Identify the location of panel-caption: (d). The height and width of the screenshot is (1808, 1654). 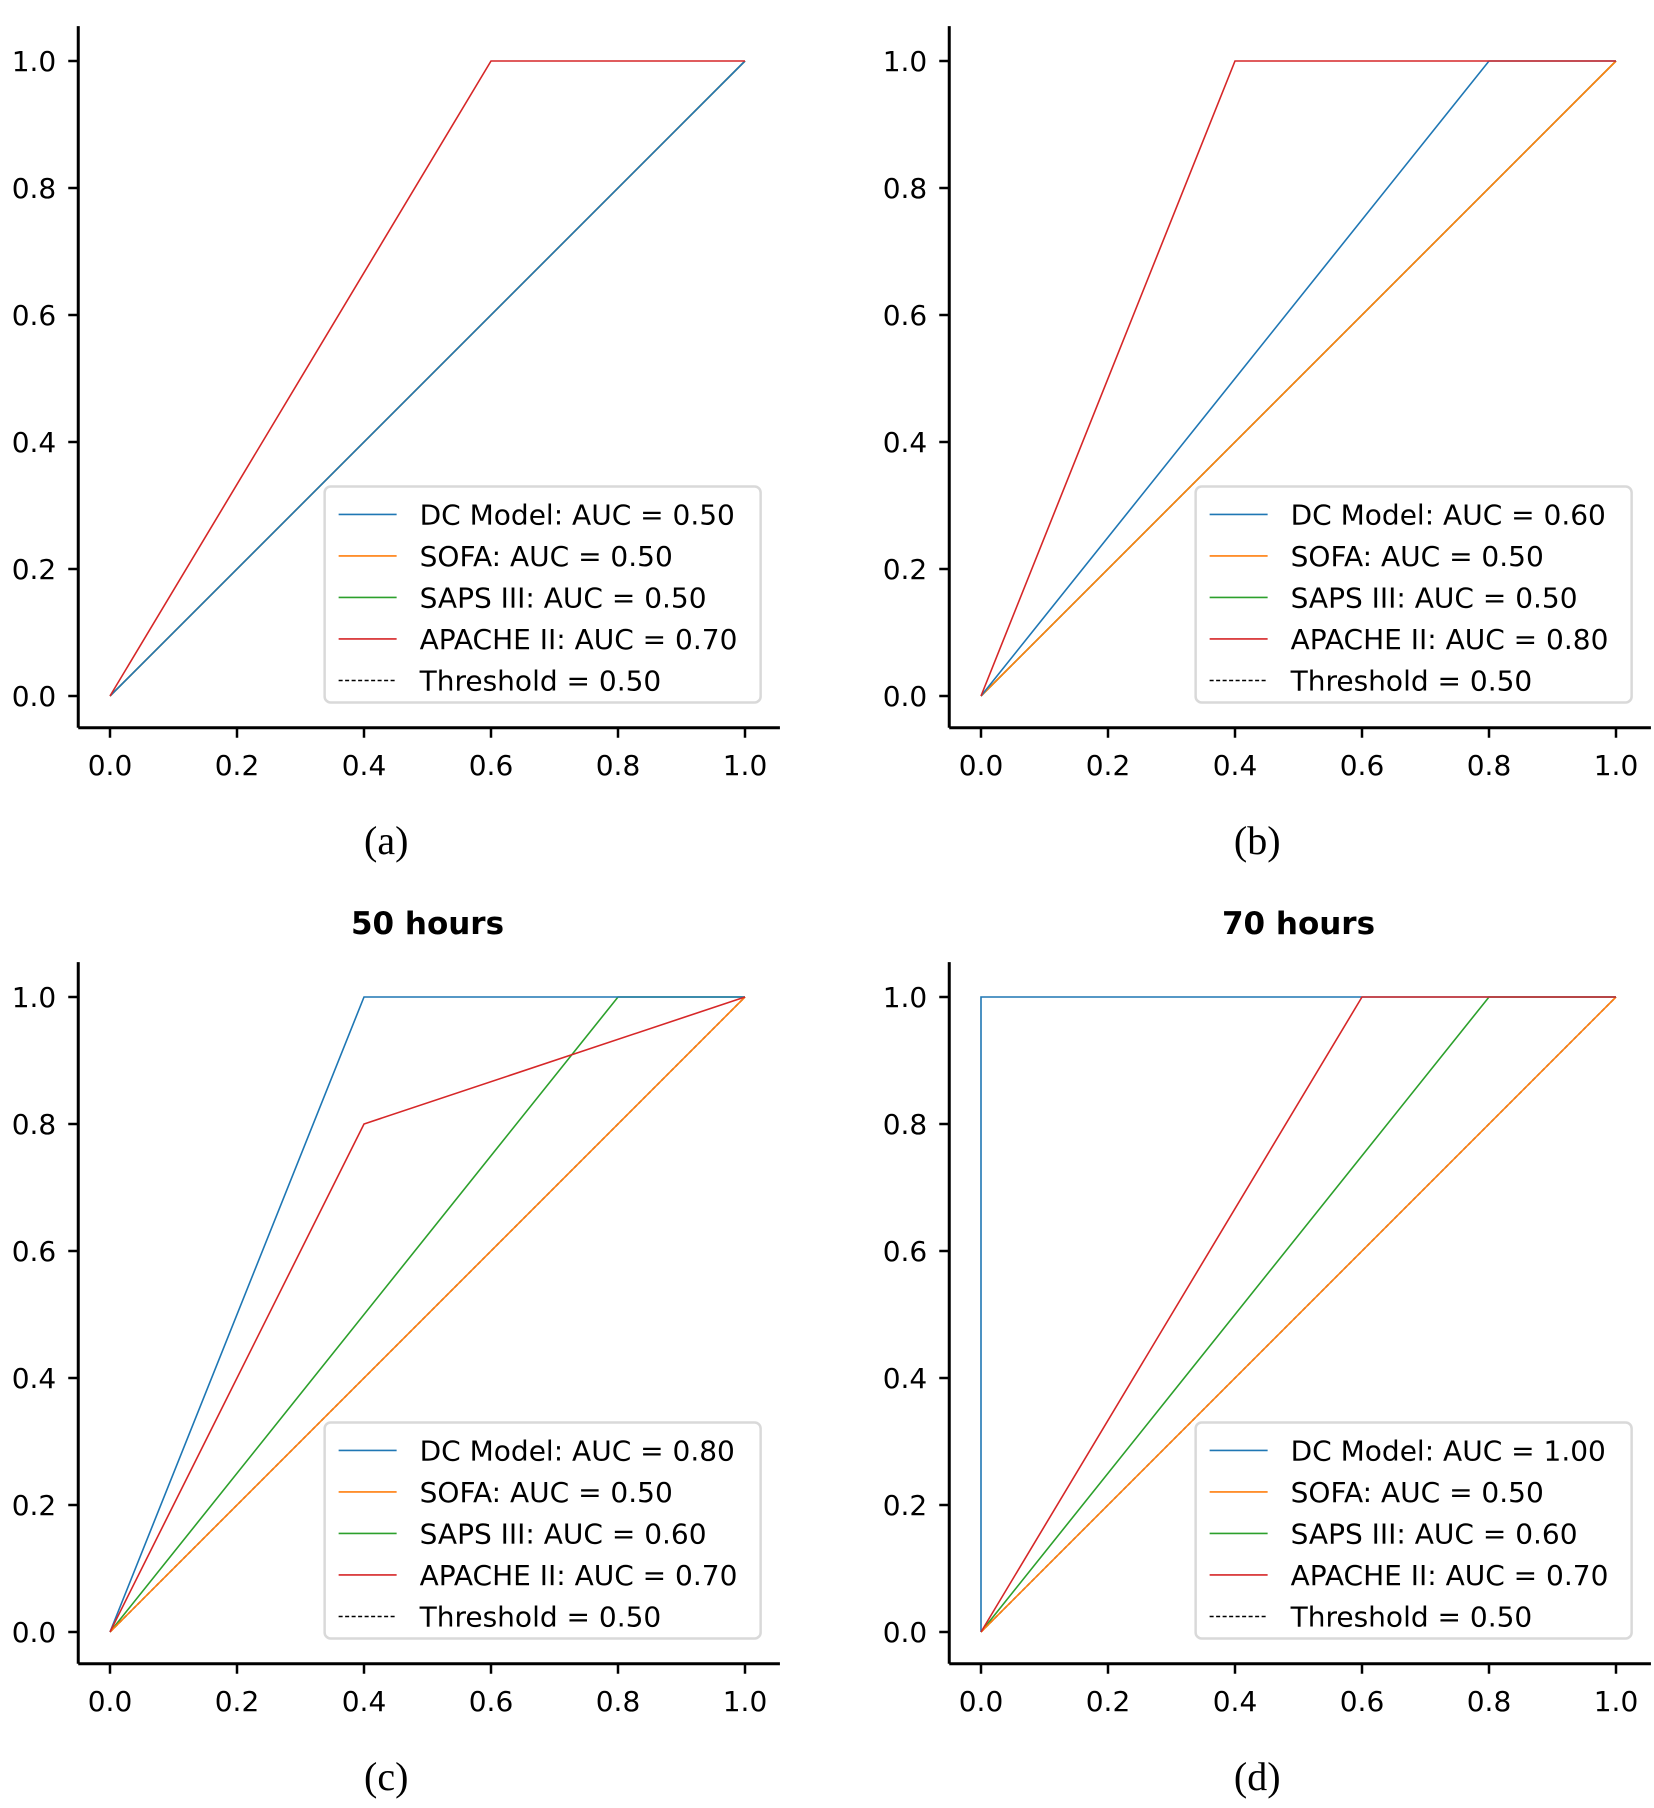
(1257, 1776).